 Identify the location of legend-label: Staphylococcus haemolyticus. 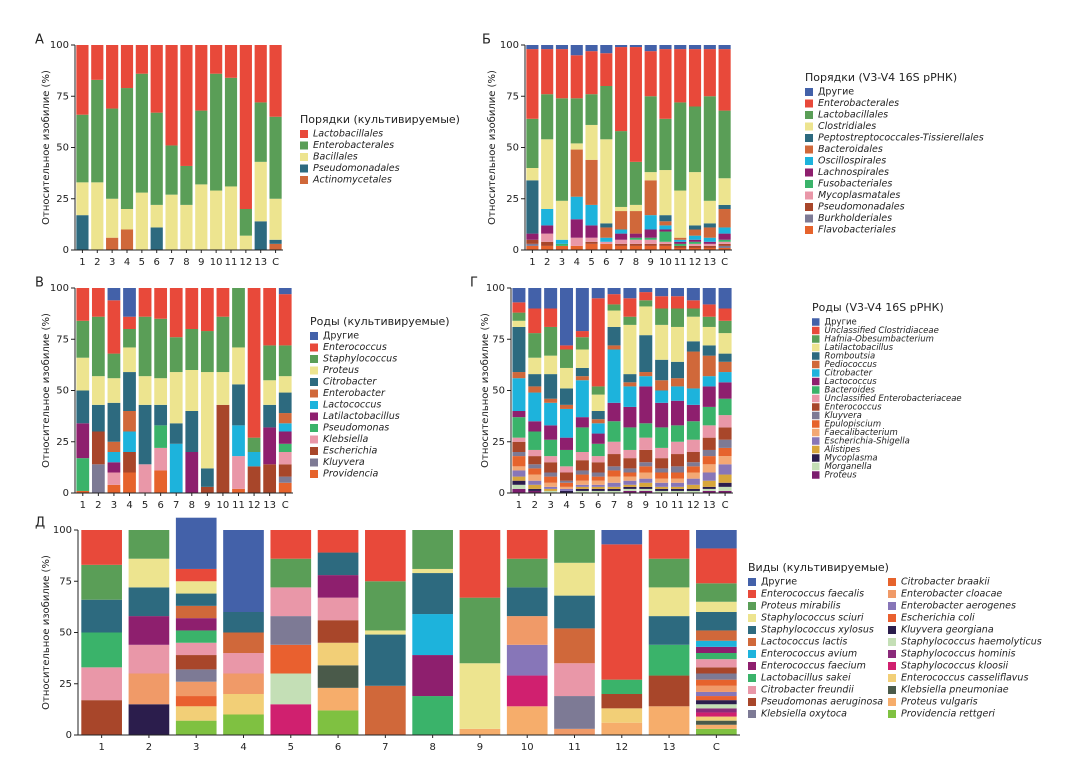
(971, 642).